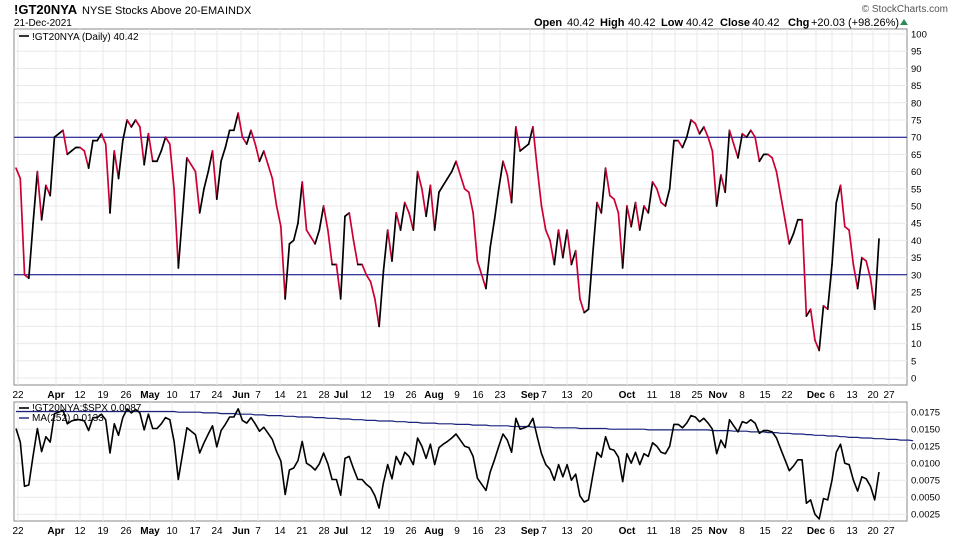 The height and width of the screenshot is (540, 960). Describe the element at coordinates (916, 207) in the screenshot. I see `y-tick-label: 50` at that location.